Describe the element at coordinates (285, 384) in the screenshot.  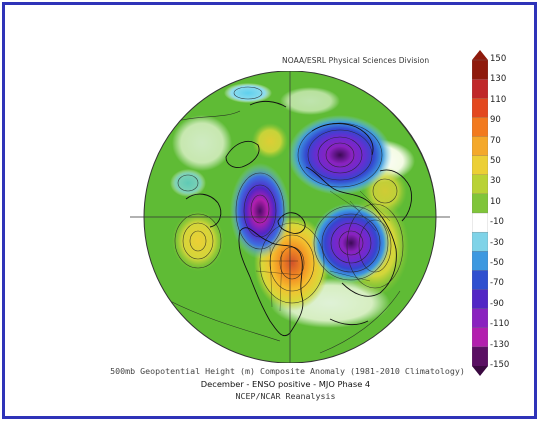
I see `caption-subtitle: December - ENSO positive - MJO Phase 4` at that location.